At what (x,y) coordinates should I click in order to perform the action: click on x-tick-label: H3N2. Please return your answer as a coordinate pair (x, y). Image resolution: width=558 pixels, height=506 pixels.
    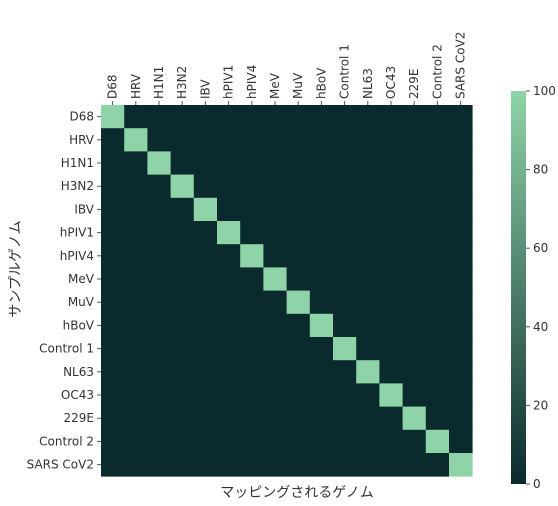
    Looking at the image, I should click on (182, 82).